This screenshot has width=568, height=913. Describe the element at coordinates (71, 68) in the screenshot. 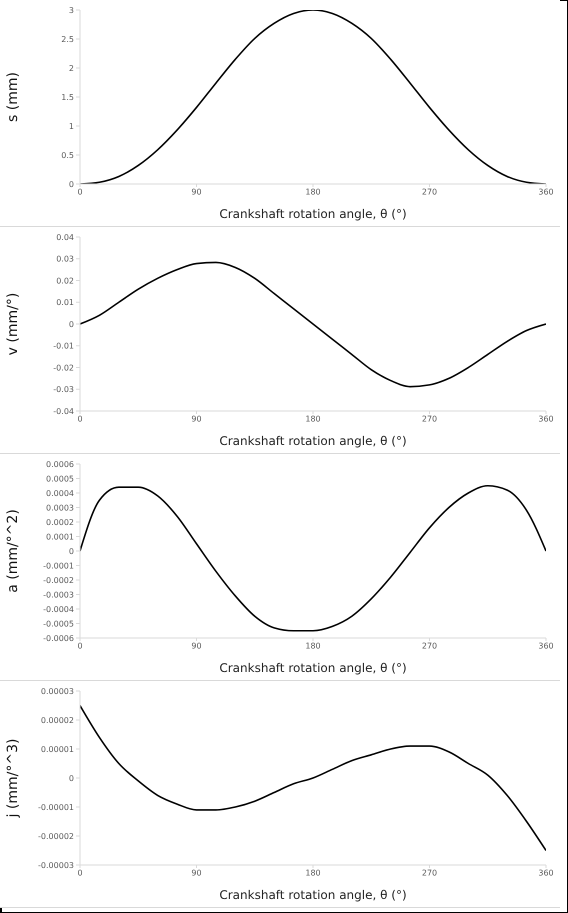

I see `y-tick-label: 2` at that location.